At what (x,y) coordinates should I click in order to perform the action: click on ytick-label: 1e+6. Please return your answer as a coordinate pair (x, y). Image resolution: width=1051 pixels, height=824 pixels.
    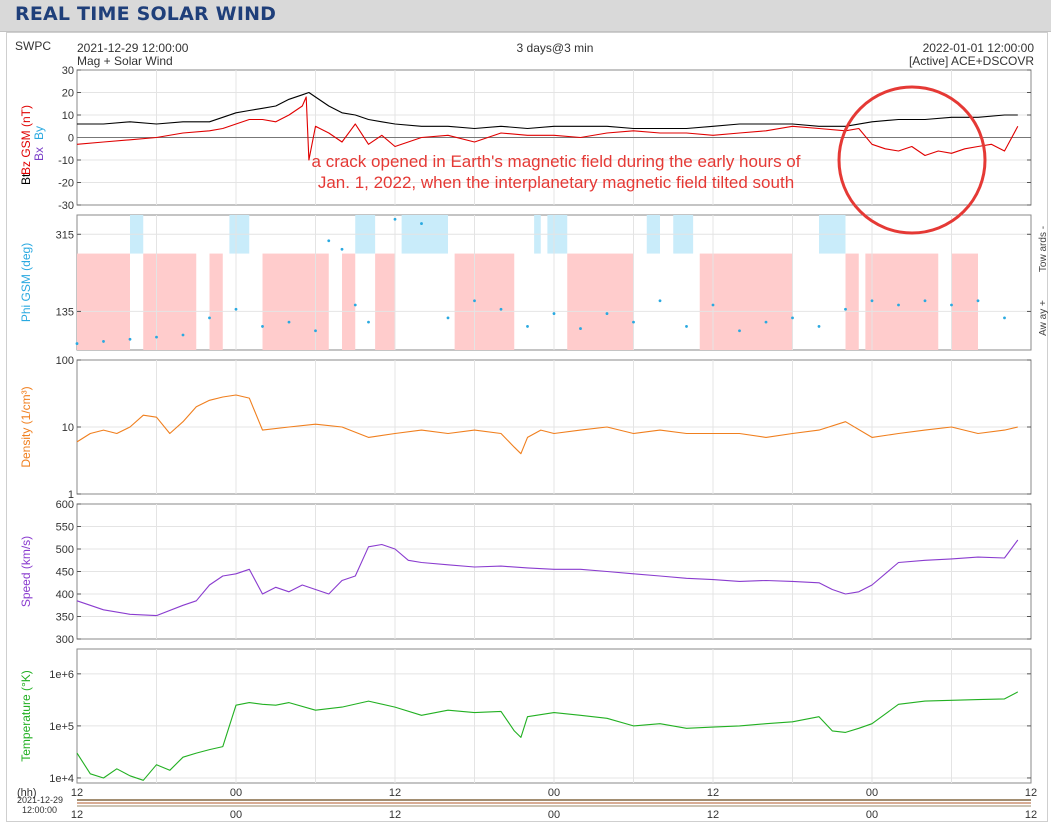
    Looking at the image, I should click on (61, 675).